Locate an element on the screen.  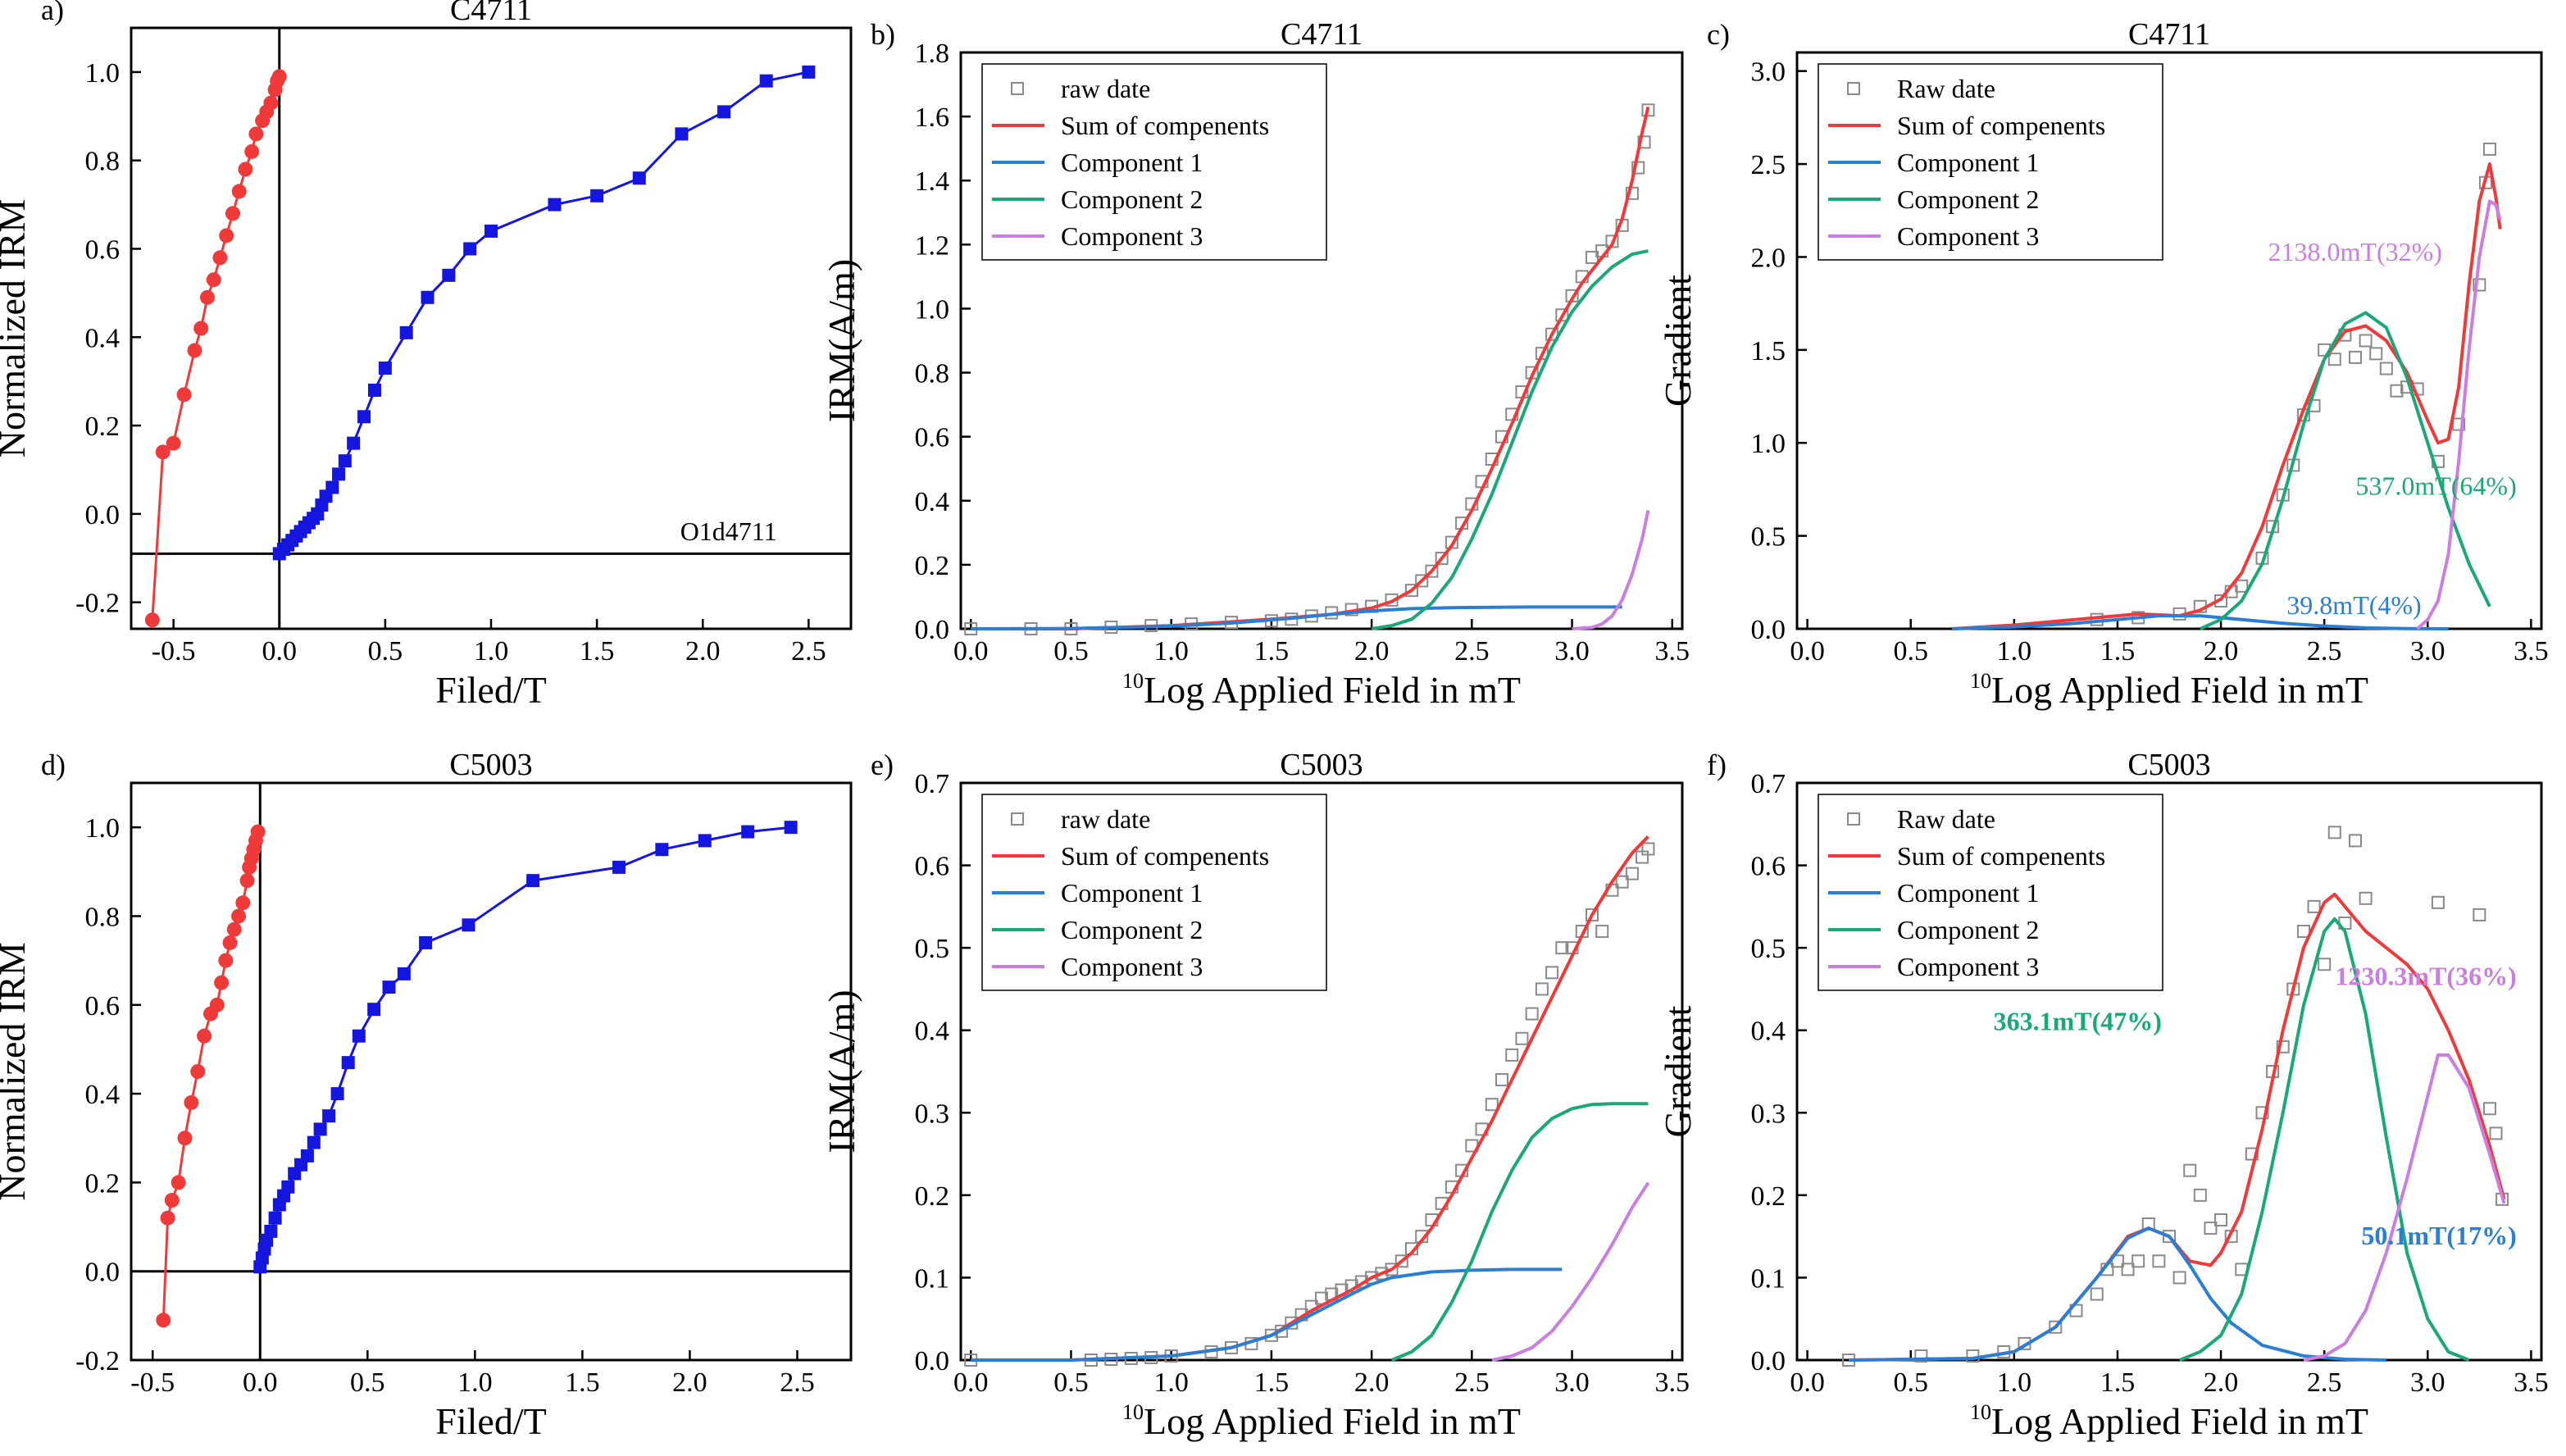
chart-title: C5003 is located at coordinates (491, 765).